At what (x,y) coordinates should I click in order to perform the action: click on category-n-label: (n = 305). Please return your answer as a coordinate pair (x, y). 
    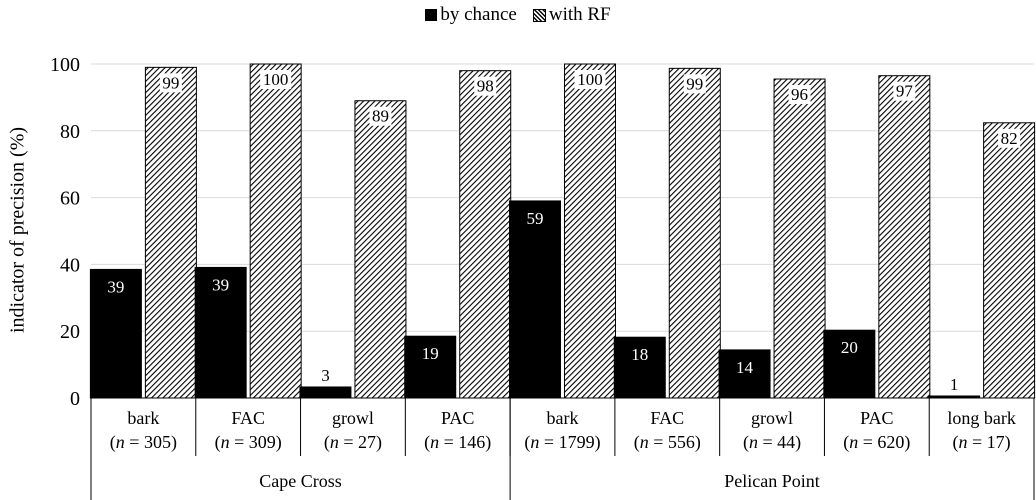
    Looking at the image, I should click on (143, 442).